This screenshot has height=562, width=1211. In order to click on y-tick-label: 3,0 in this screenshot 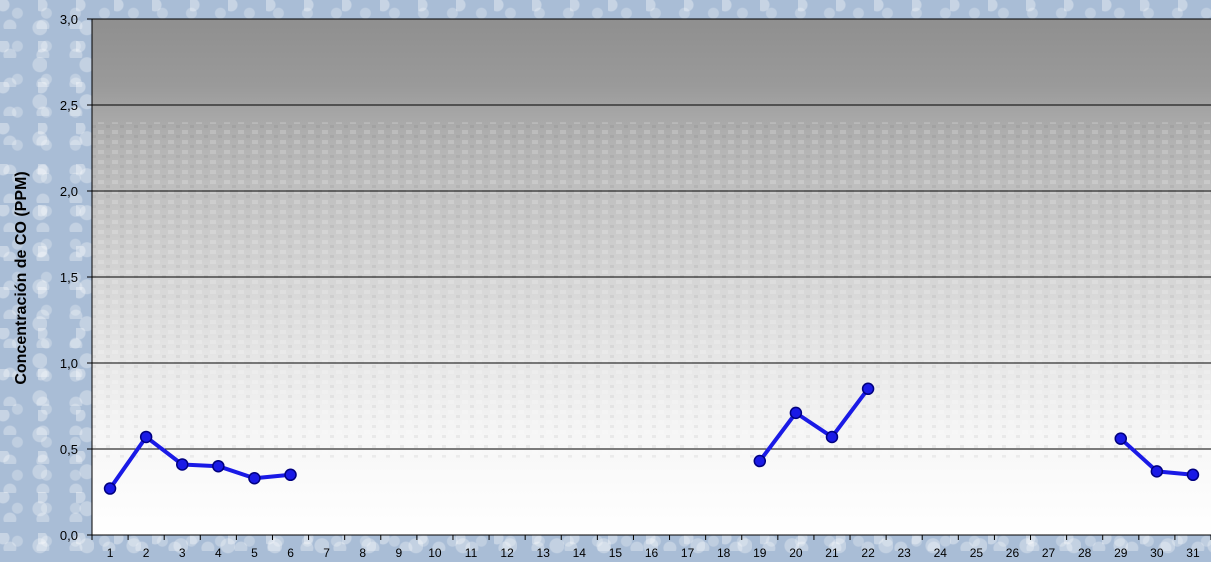, I will do `click(69, 19)`.